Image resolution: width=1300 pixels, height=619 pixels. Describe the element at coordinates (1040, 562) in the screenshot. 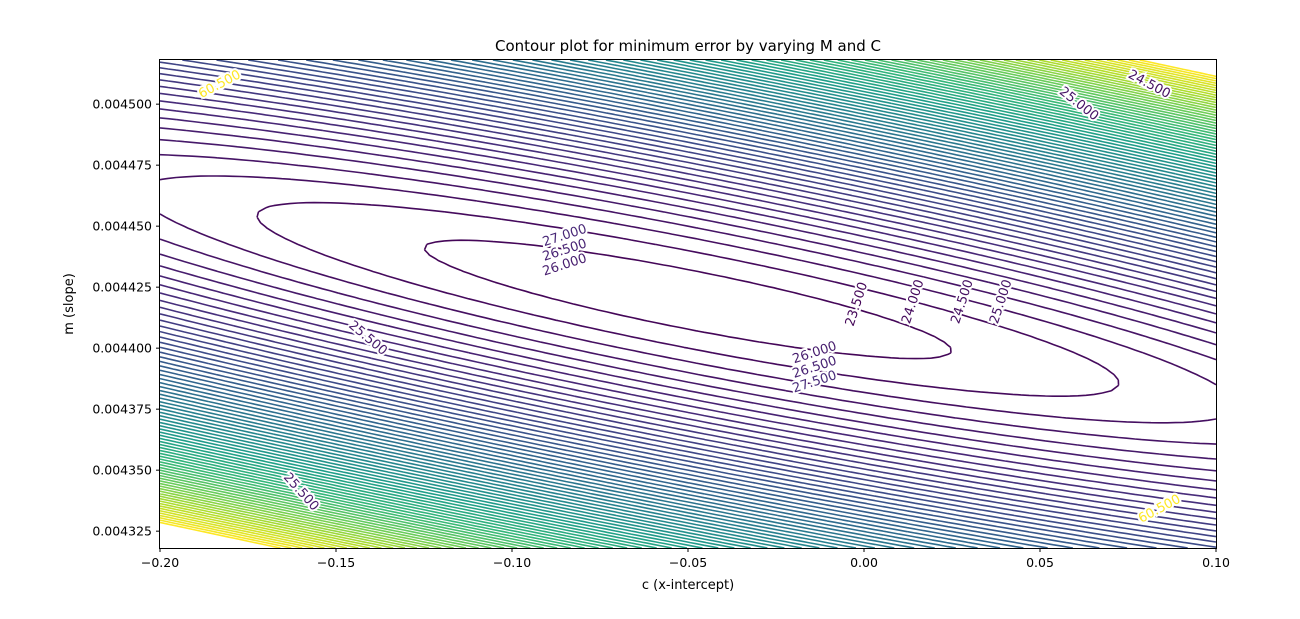

I see `x-tick-label: 0.05` at that location.